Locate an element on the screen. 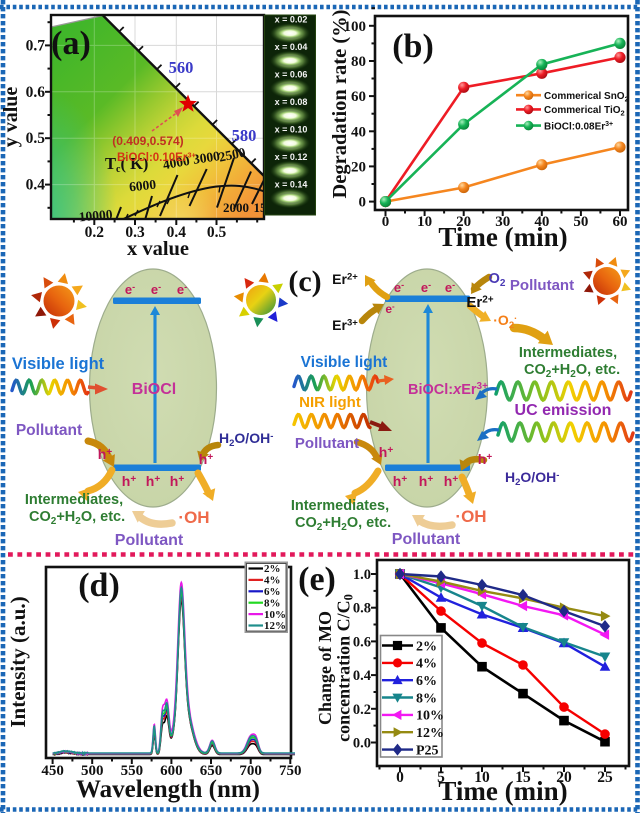 The image size is (640, 813). svg-text: x = 0.02 is located at coordinates (291, 20).